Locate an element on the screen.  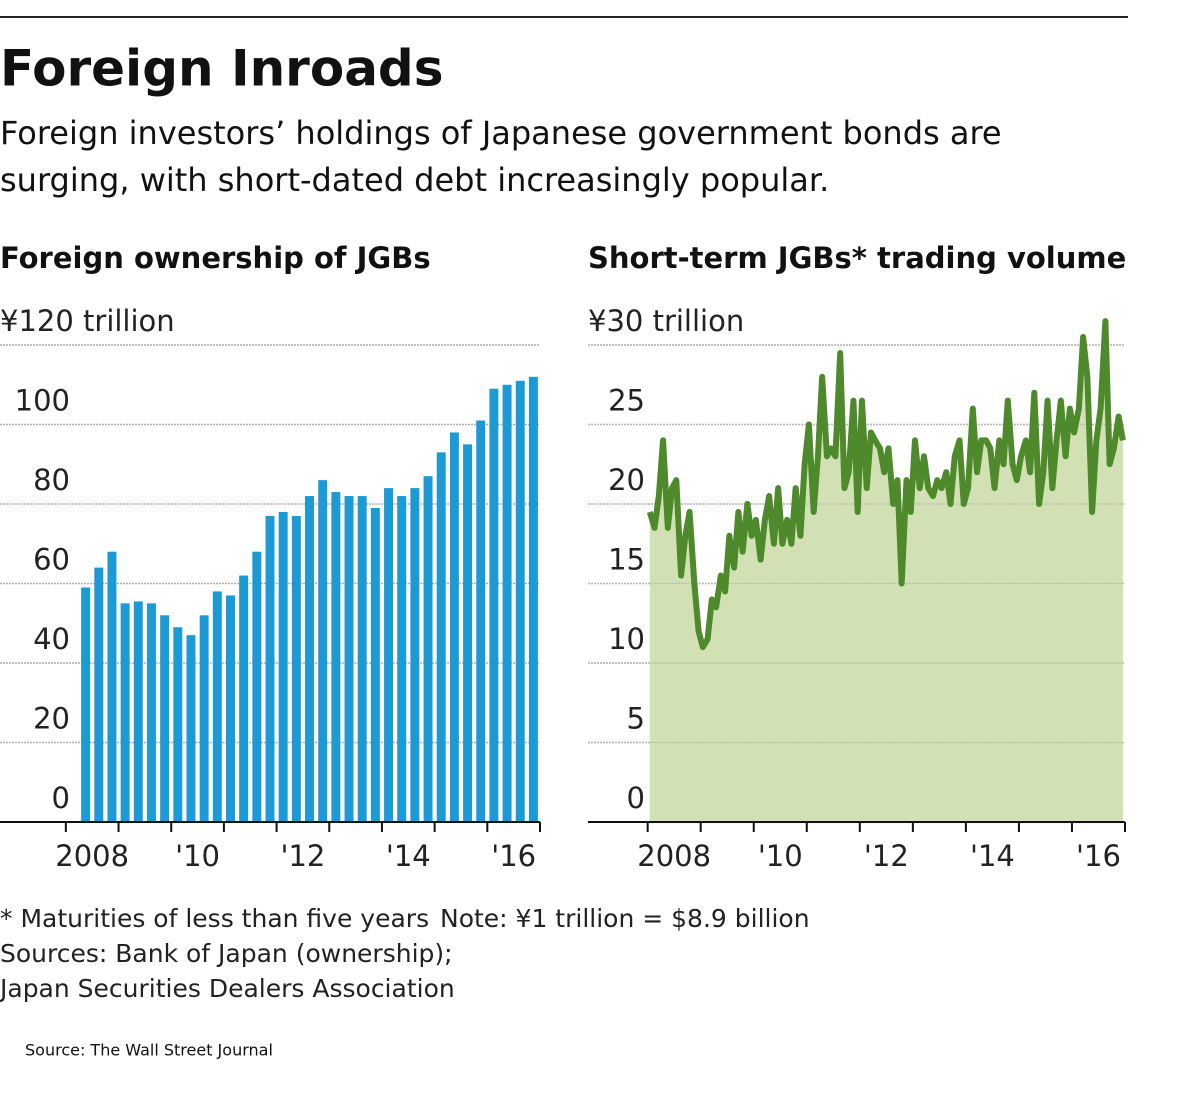
line is located at coordinates (886, 484).